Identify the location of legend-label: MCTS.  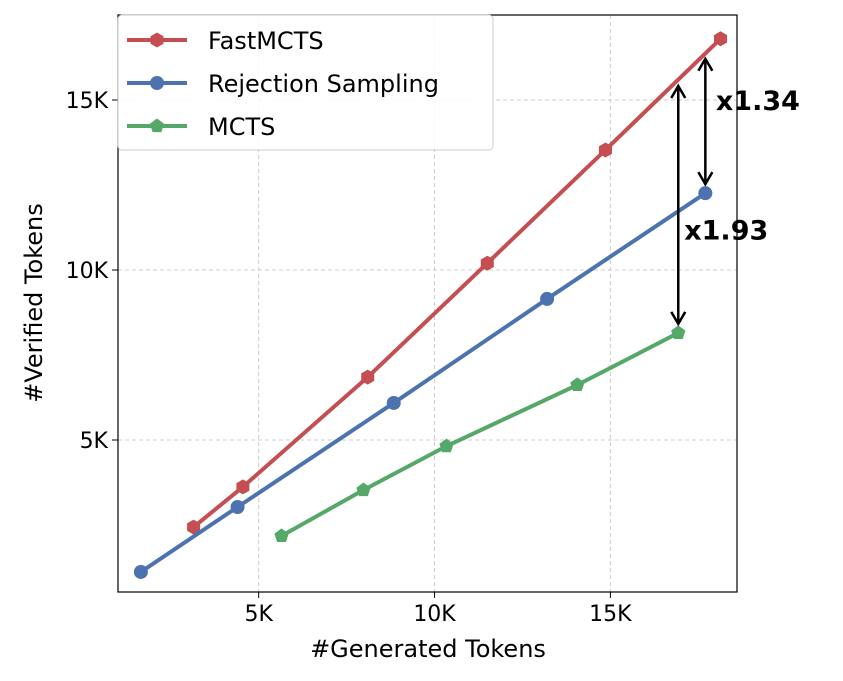
(241, 127).